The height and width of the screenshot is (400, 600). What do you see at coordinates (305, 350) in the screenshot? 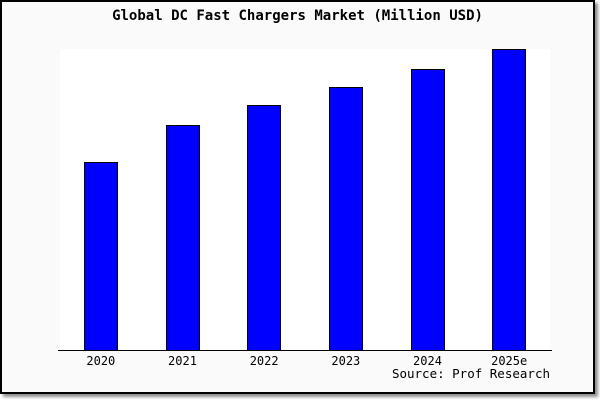
I see `x-axis-line` at bounding box center [305, 350].